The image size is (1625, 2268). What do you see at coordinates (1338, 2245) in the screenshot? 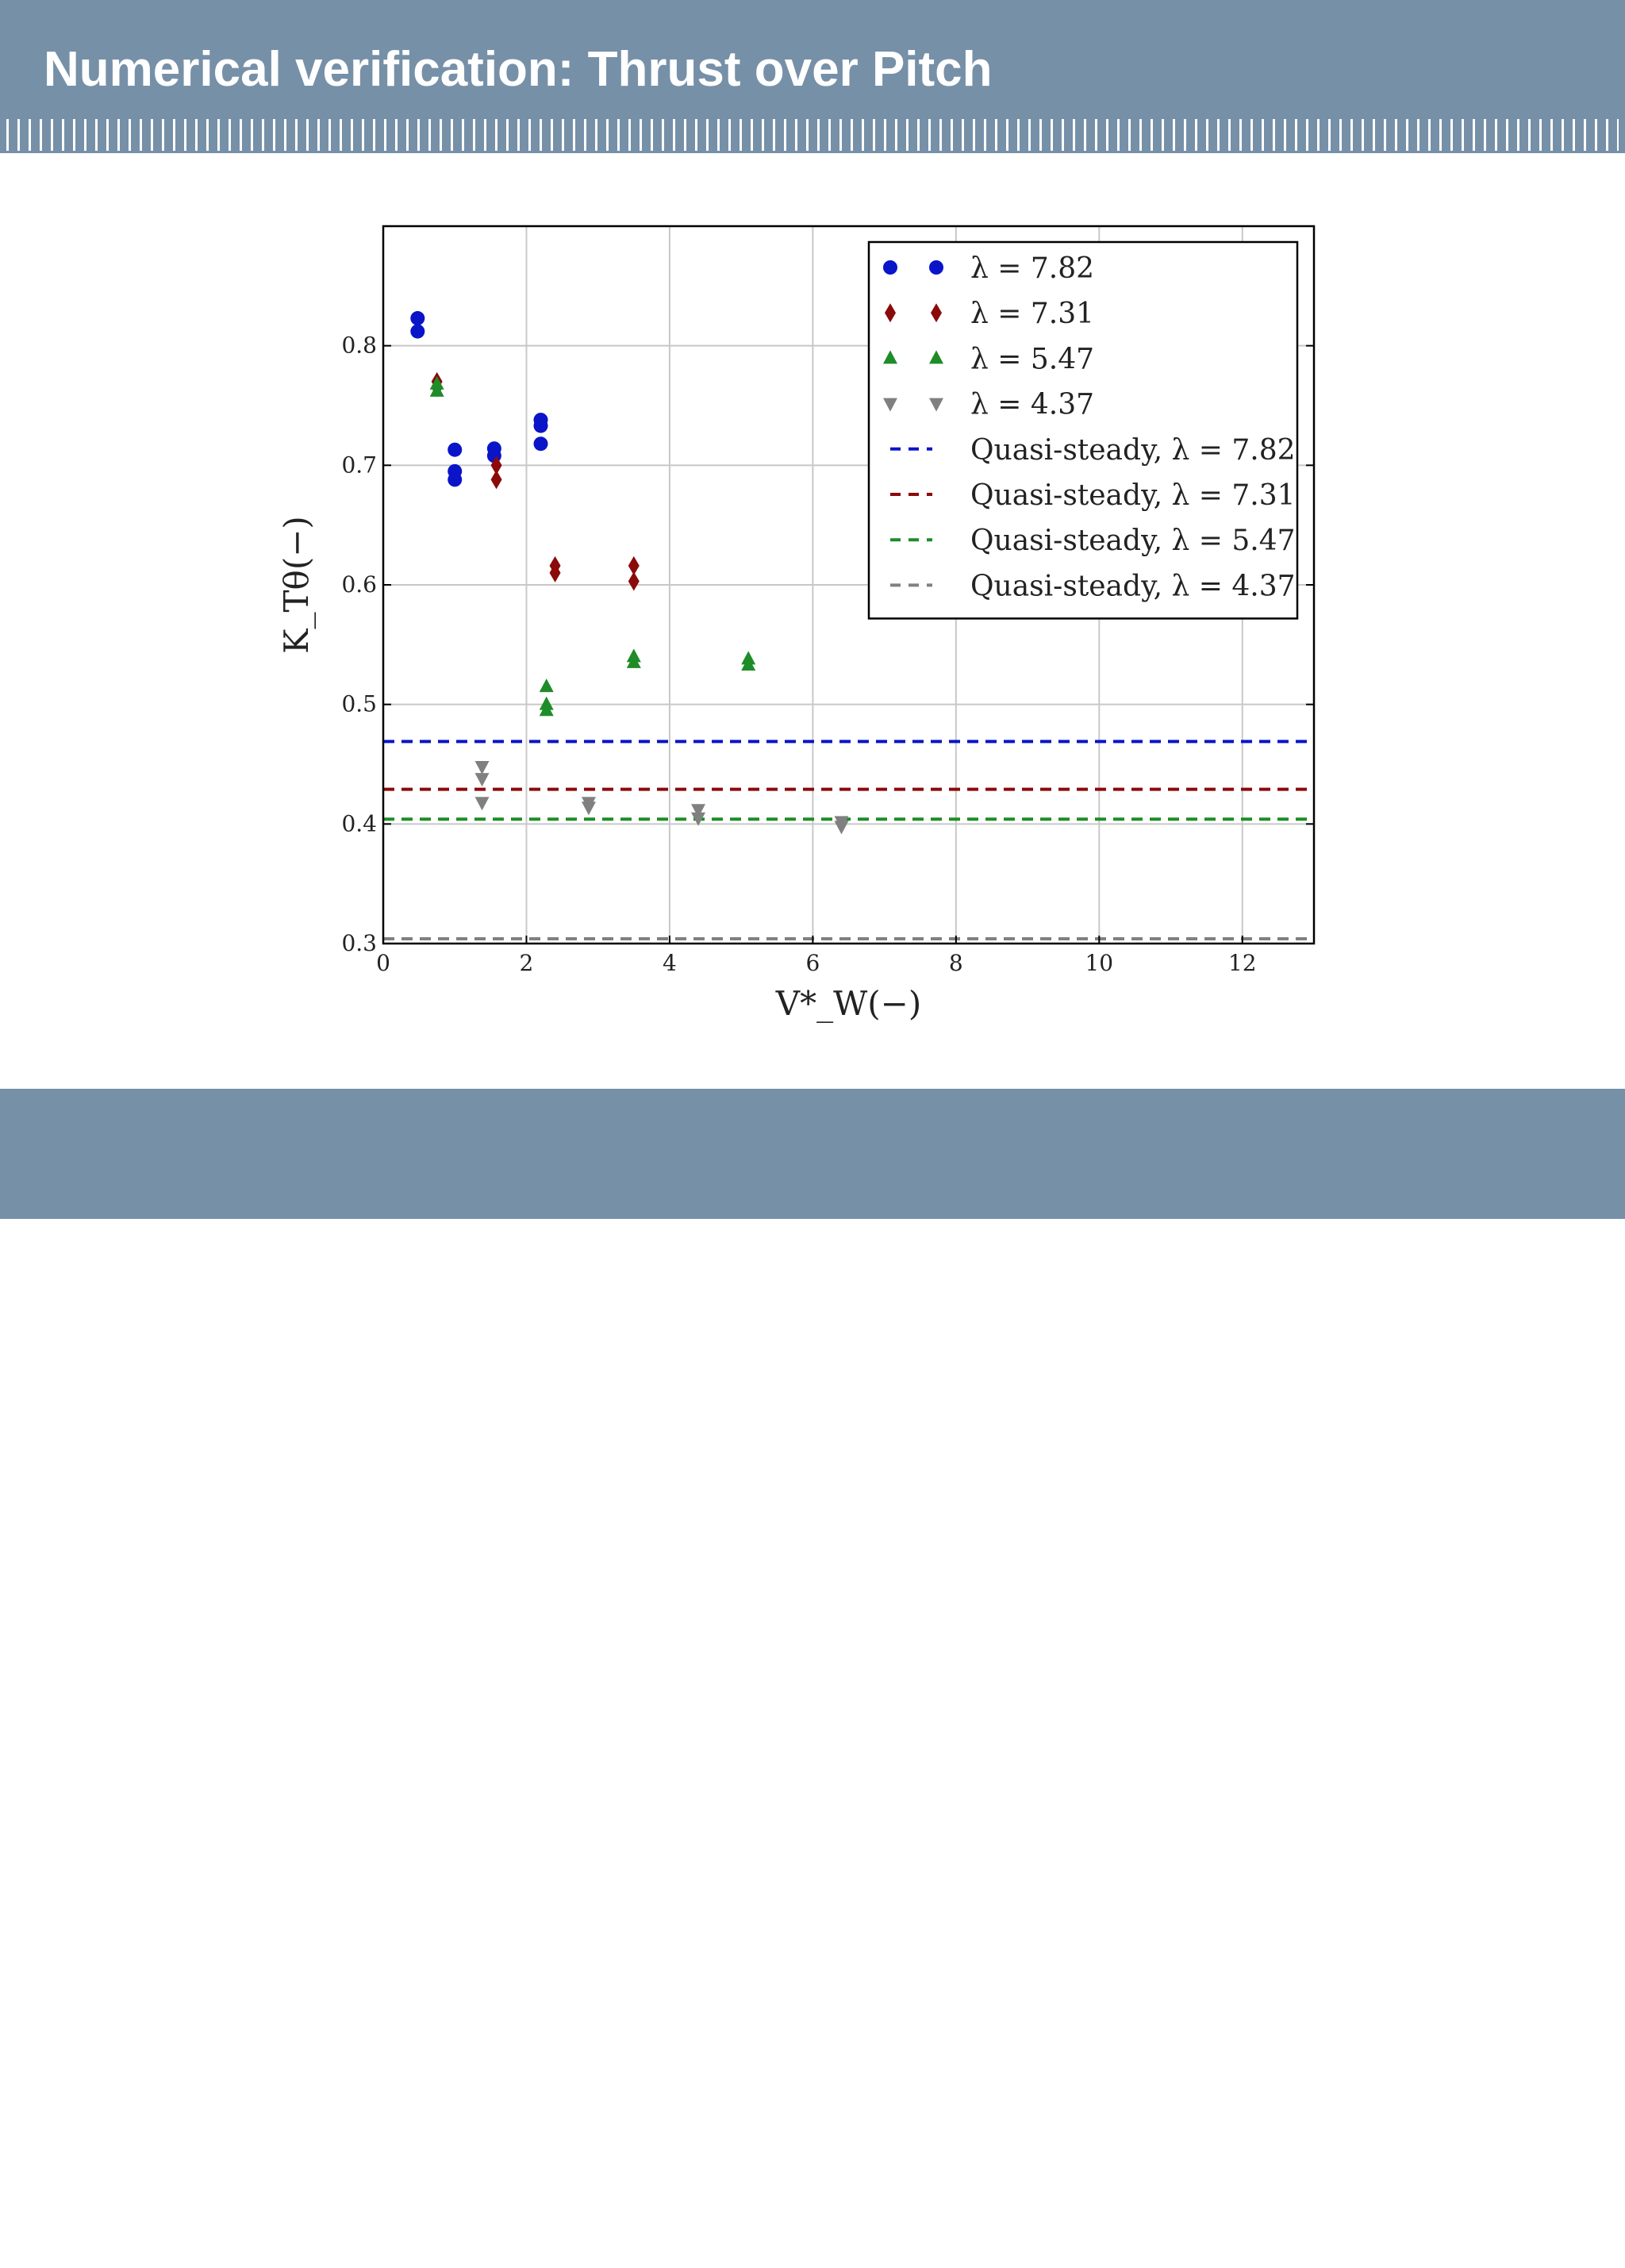
I see `university-logo: POLITECNICO MILANO 1863` at bounding box center [1338, 2245].